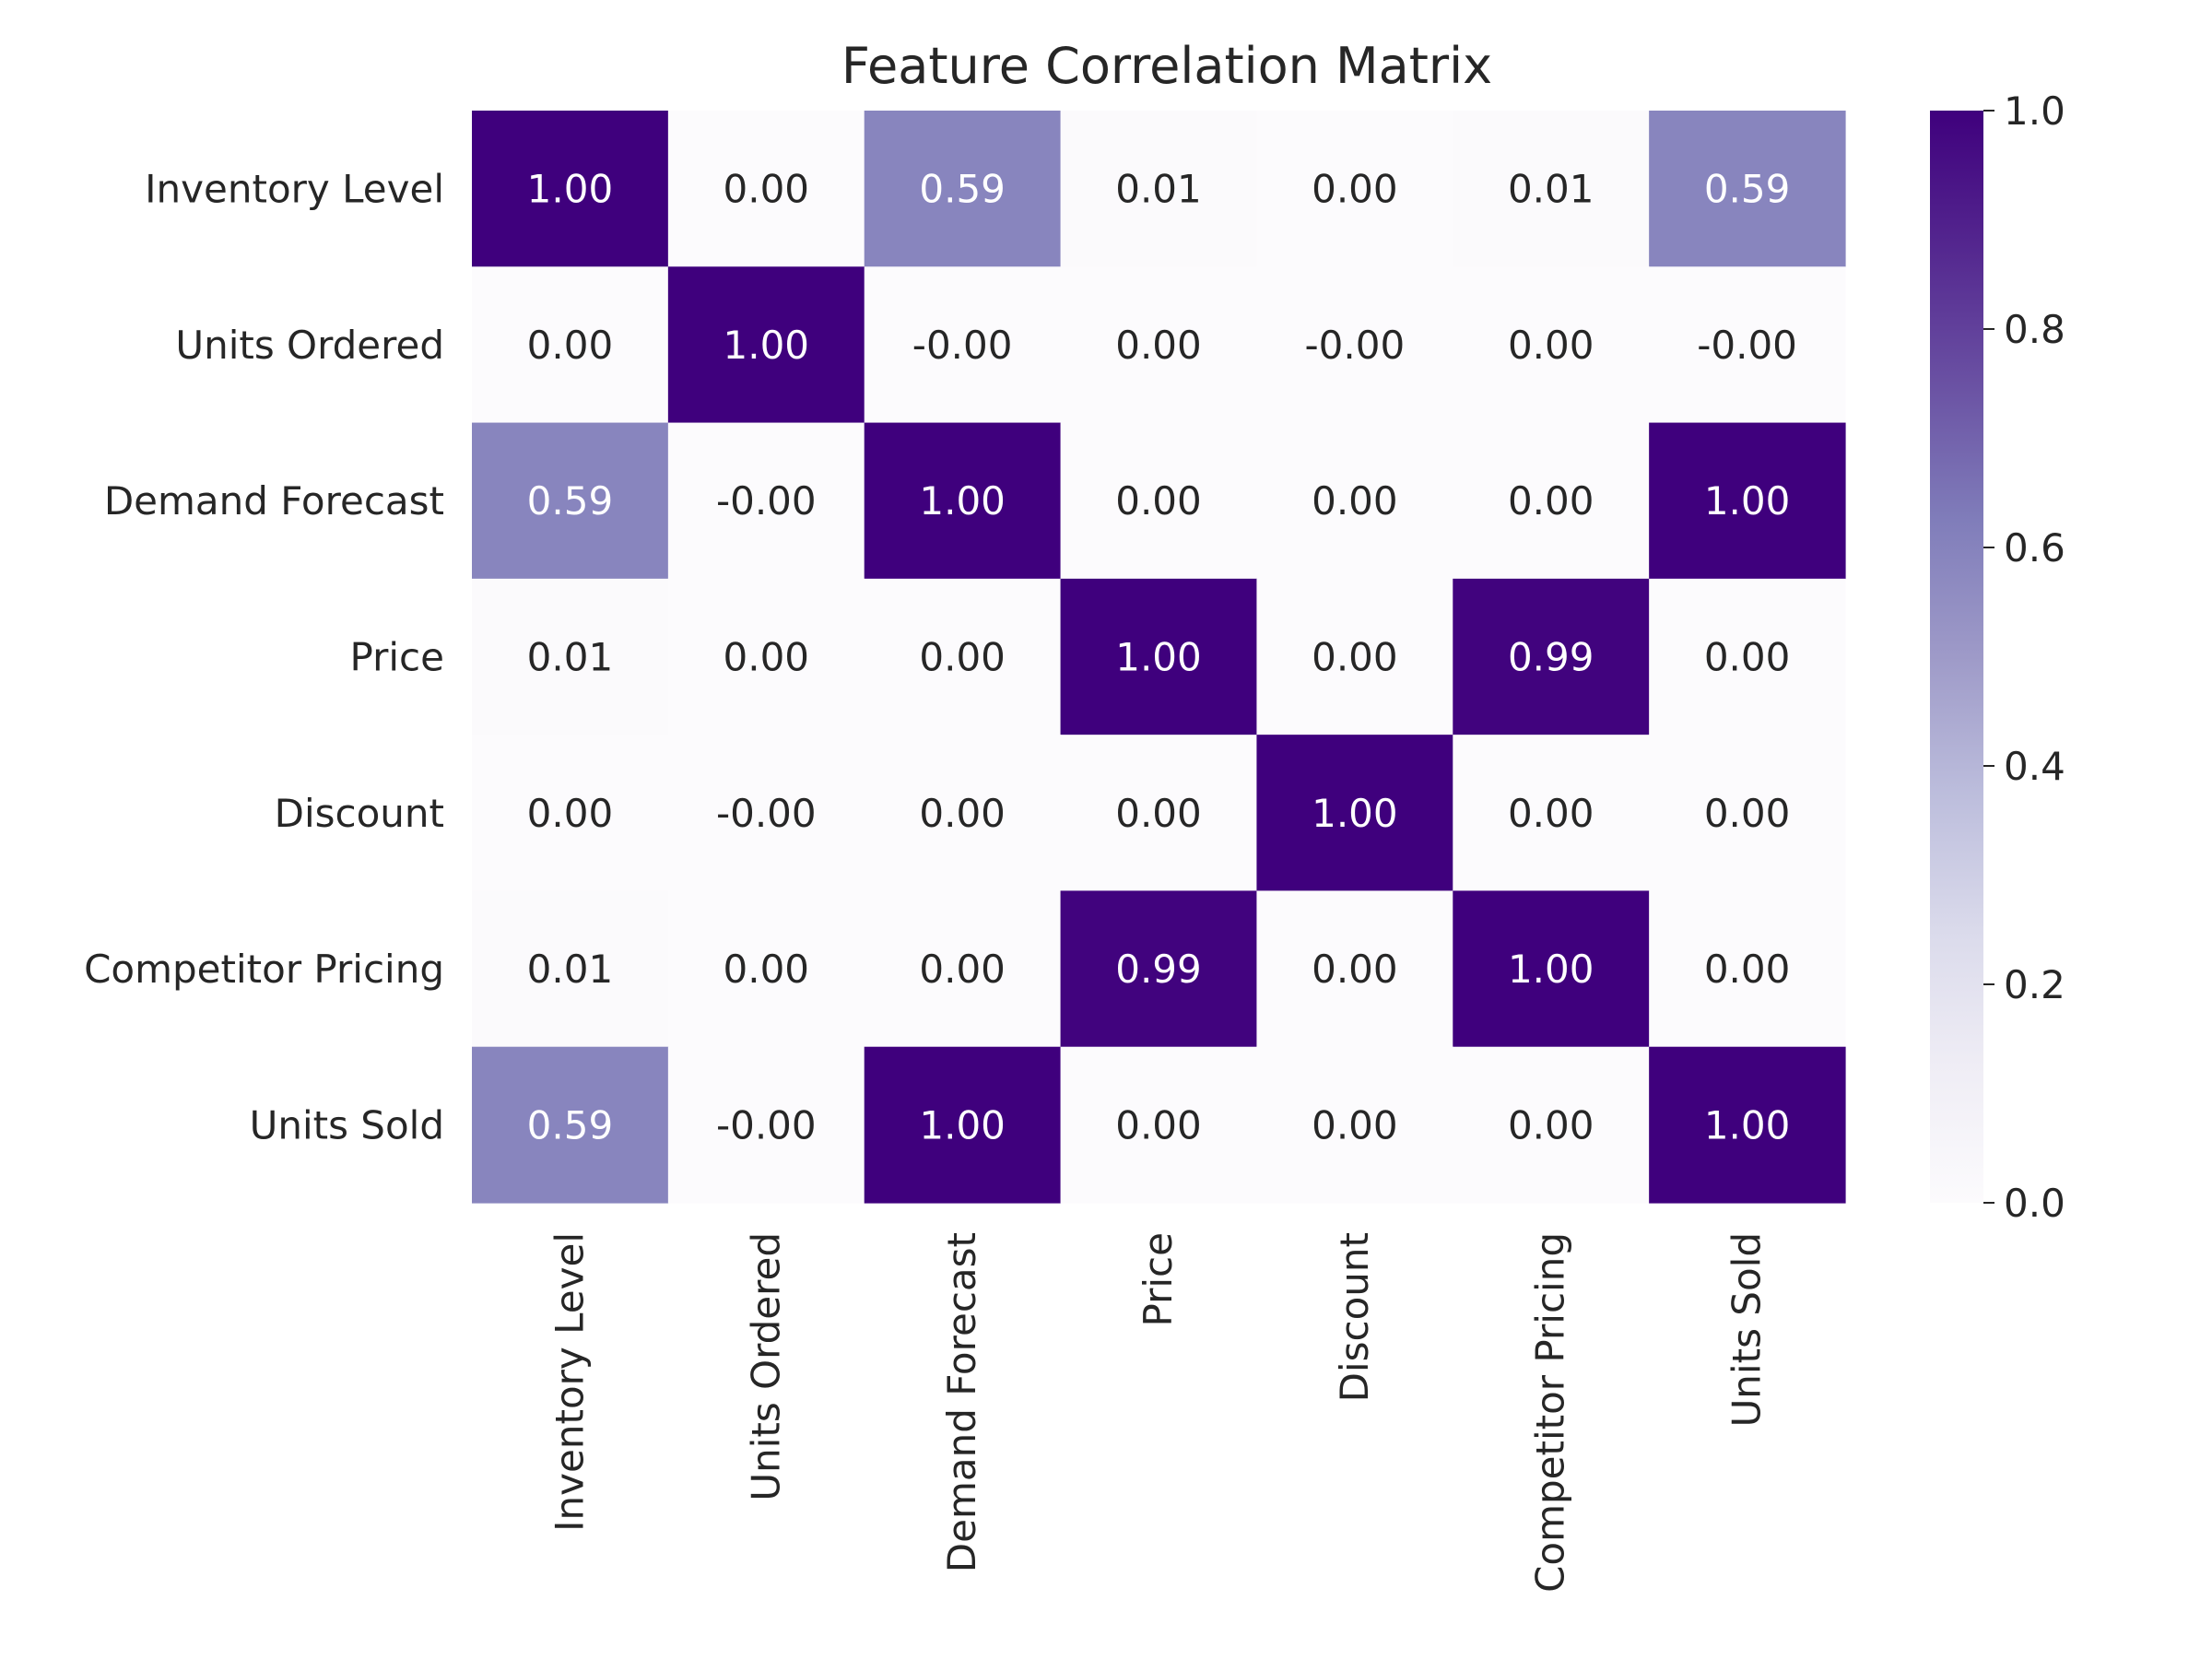 Image resolution: width=2212 pixels, height=1659 pixels. What do you see at coordinates (294, 189) in the screenshot?
I see `y-tick-label: Inventory Level` at bounding box center [294, 189].